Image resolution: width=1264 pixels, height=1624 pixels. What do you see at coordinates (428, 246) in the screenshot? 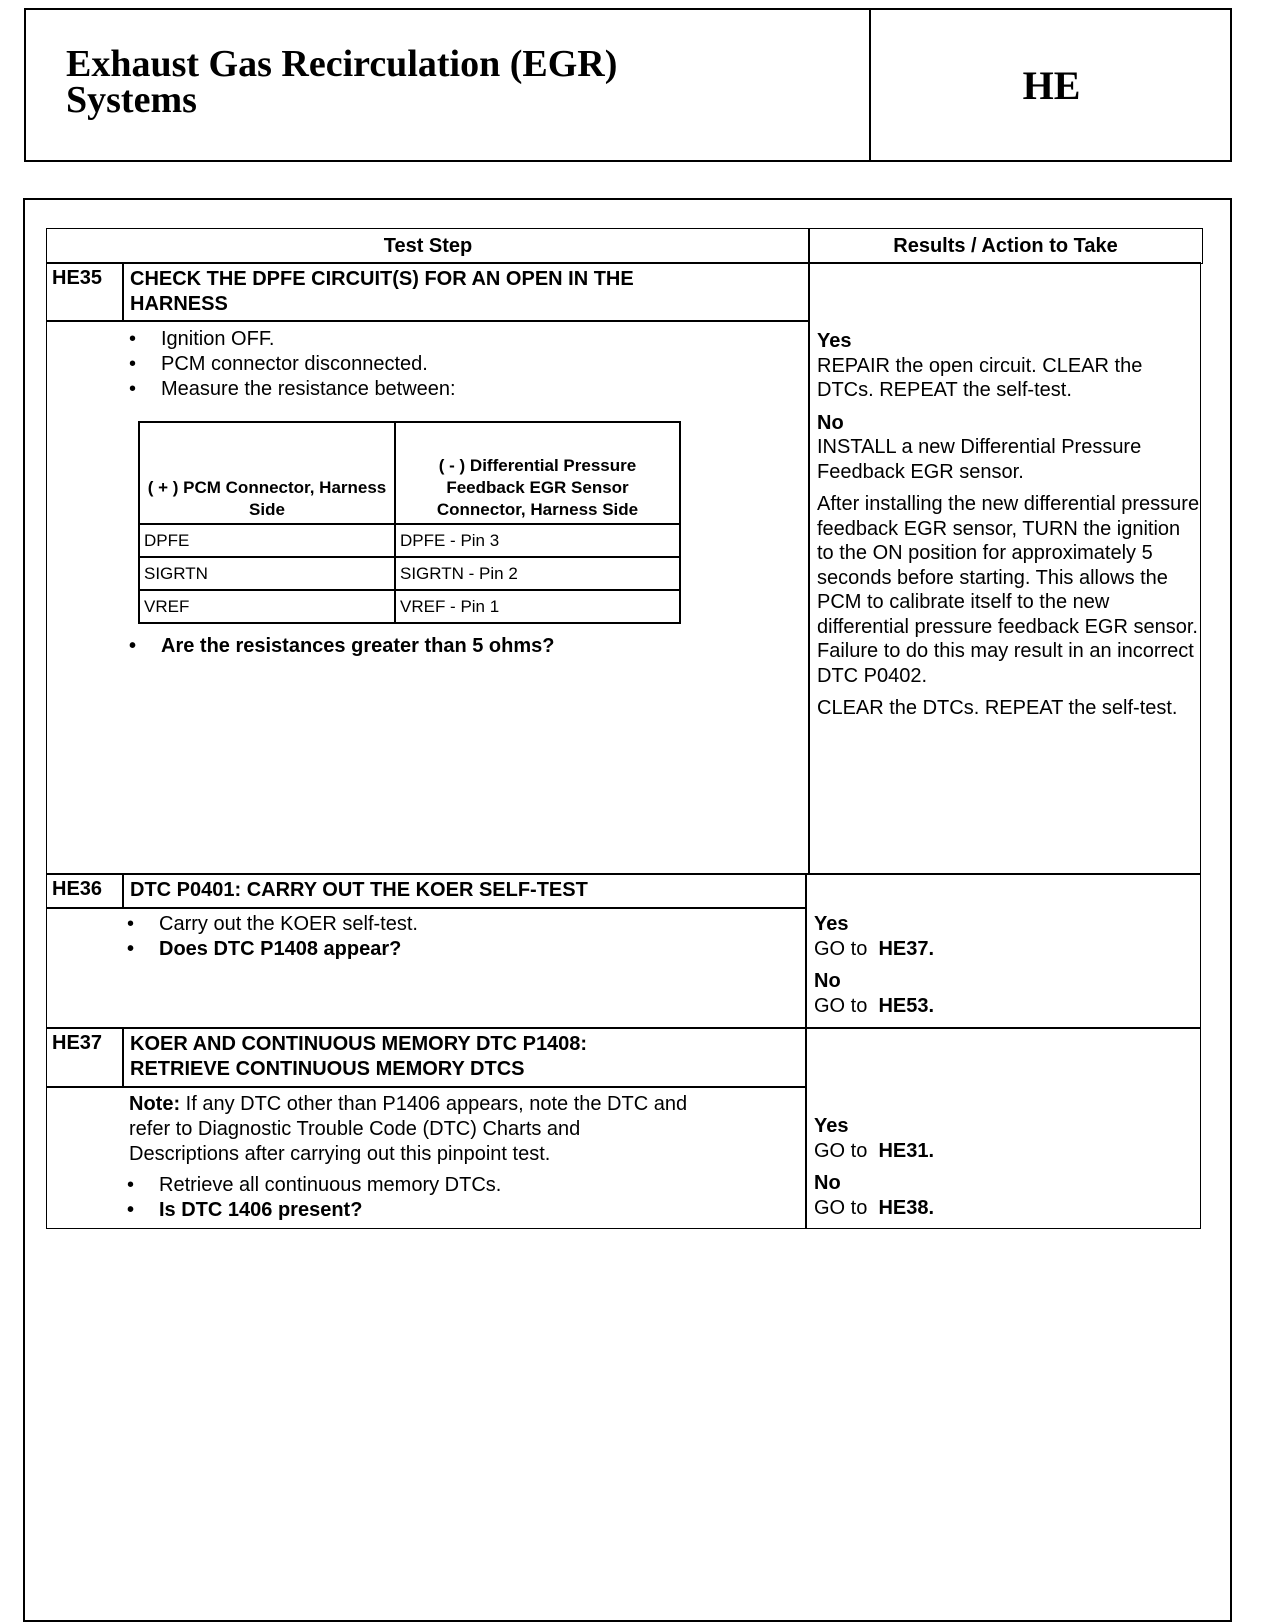
I see `column-header-test-step: Test Step` at bounding box center [428, 246].